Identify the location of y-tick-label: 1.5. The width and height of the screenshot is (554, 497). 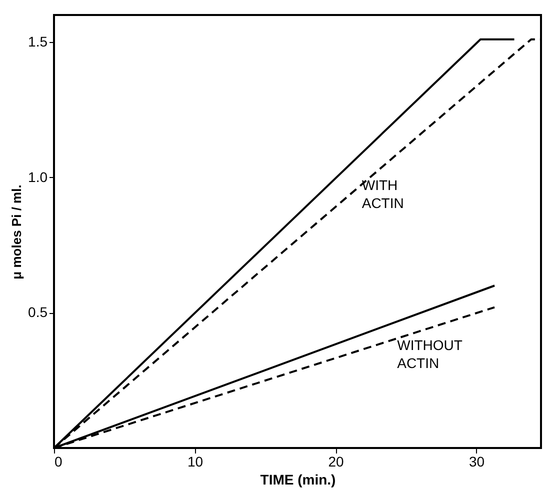
(38, 42).